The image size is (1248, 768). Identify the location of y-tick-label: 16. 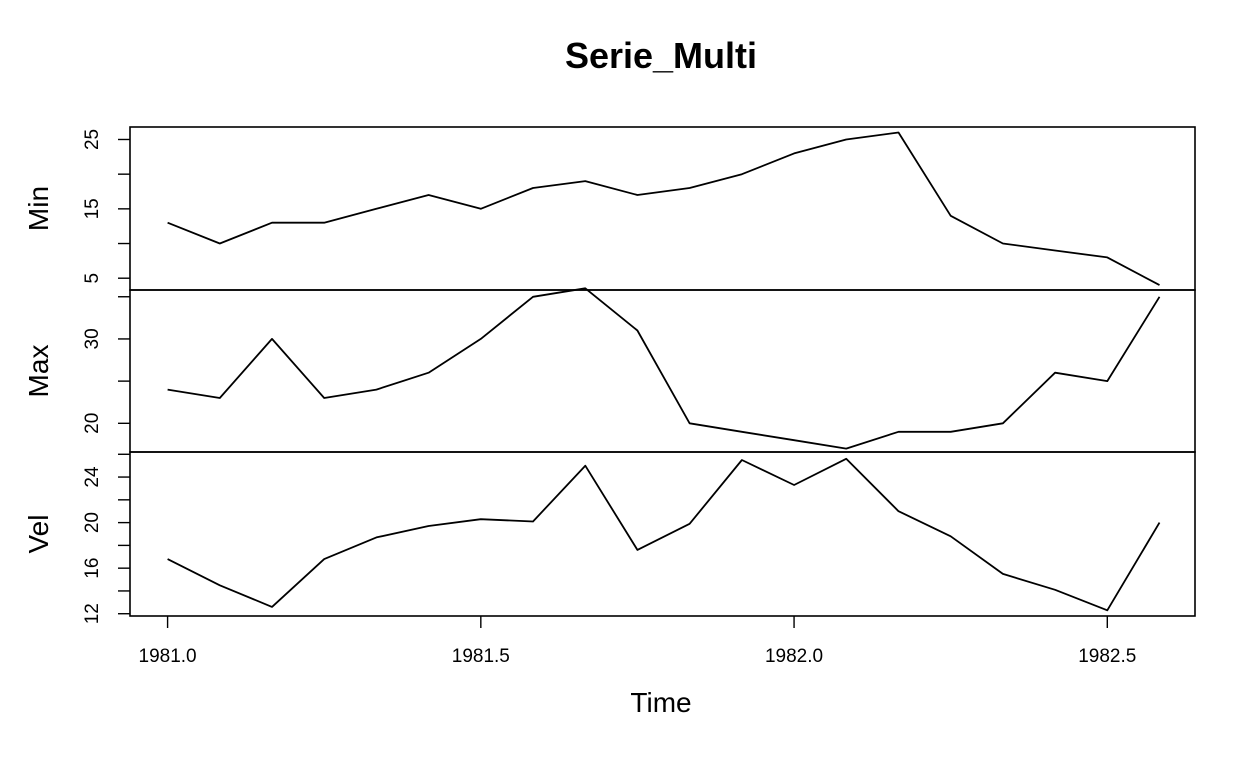
(92, 568).